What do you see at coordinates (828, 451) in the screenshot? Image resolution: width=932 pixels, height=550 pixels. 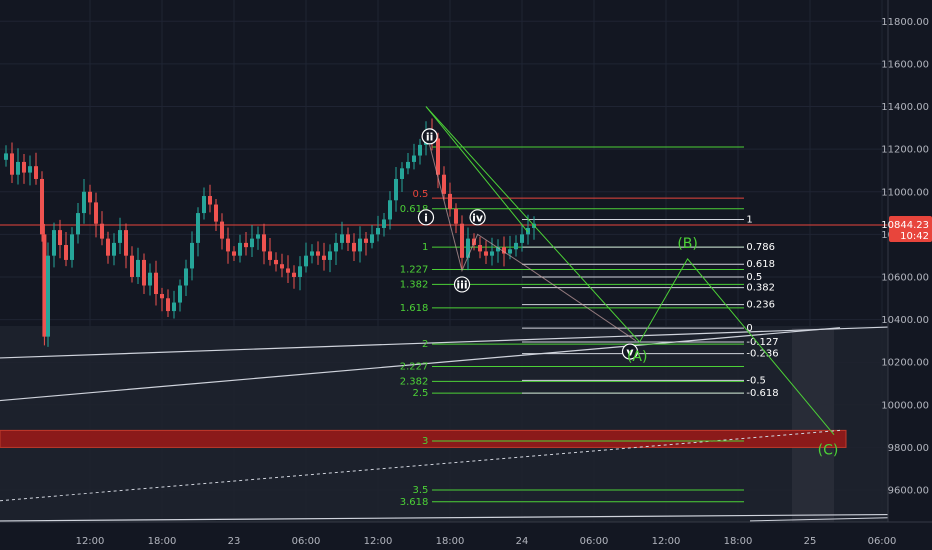 I see `wave-label: (C)` at bounding box center [828, 451].